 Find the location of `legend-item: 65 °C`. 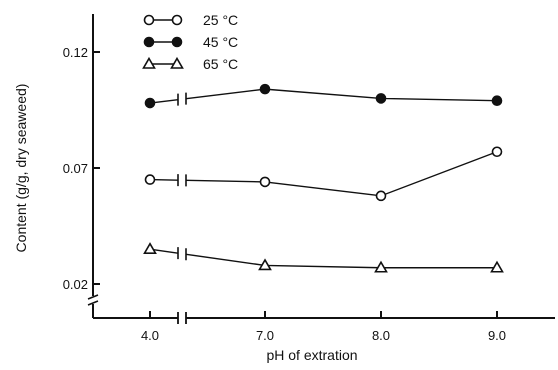

legend-item: 65 °C is located at coordinates (190, 64).